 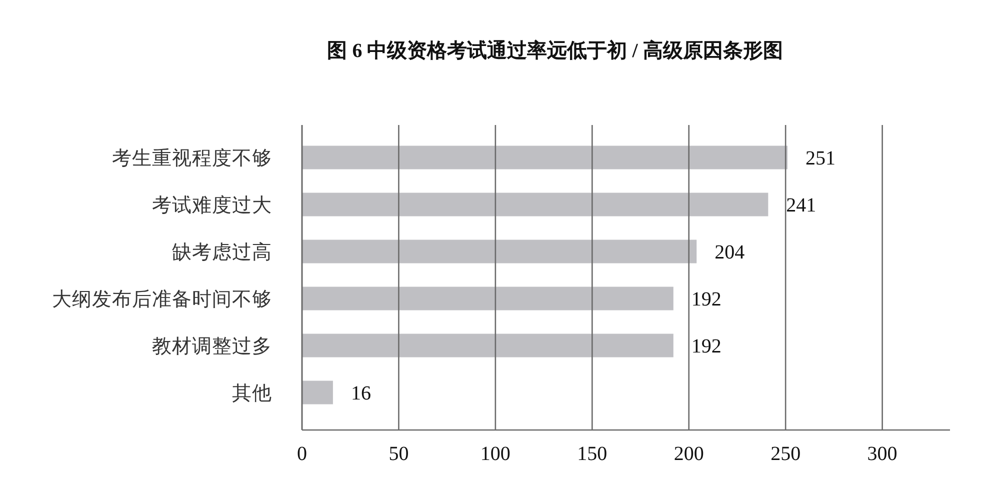 What do you see at coordinates (689, 454) in the screenshot?
I see `x-tick-label: 200` at bounding box center [689, 454].